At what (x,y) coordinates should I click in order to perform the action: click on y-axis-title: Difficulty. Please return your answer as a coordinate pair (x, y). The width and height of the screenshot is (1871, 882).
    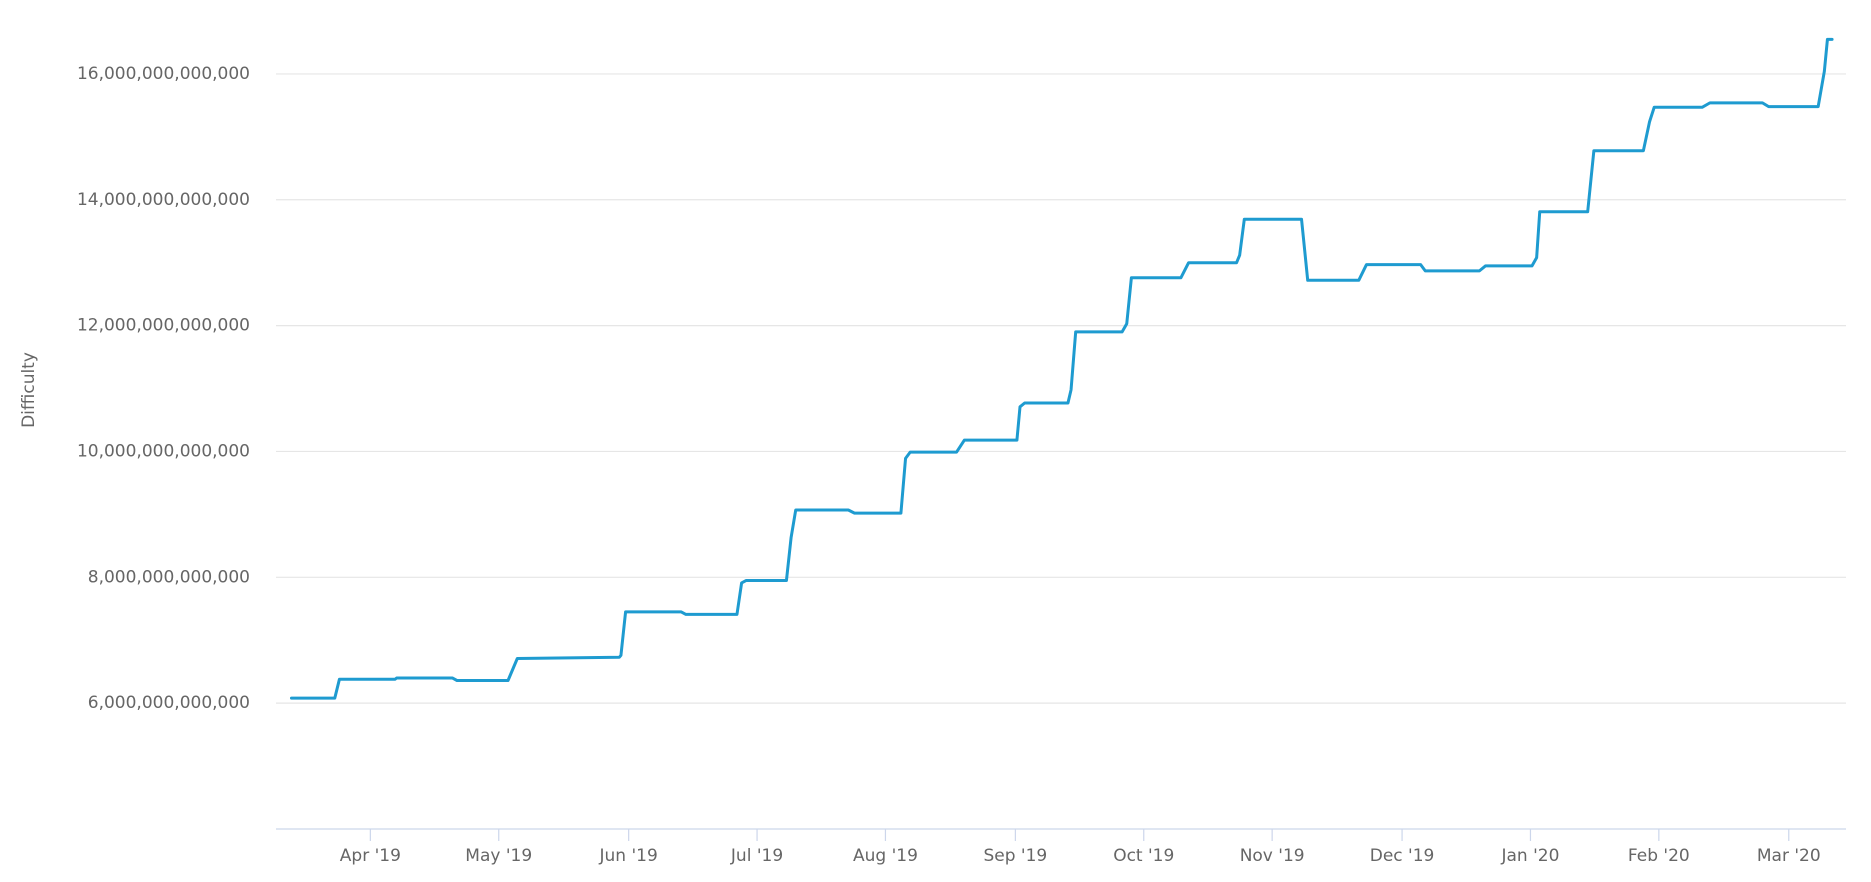
    Looking at the image, I should click on (29, 390).